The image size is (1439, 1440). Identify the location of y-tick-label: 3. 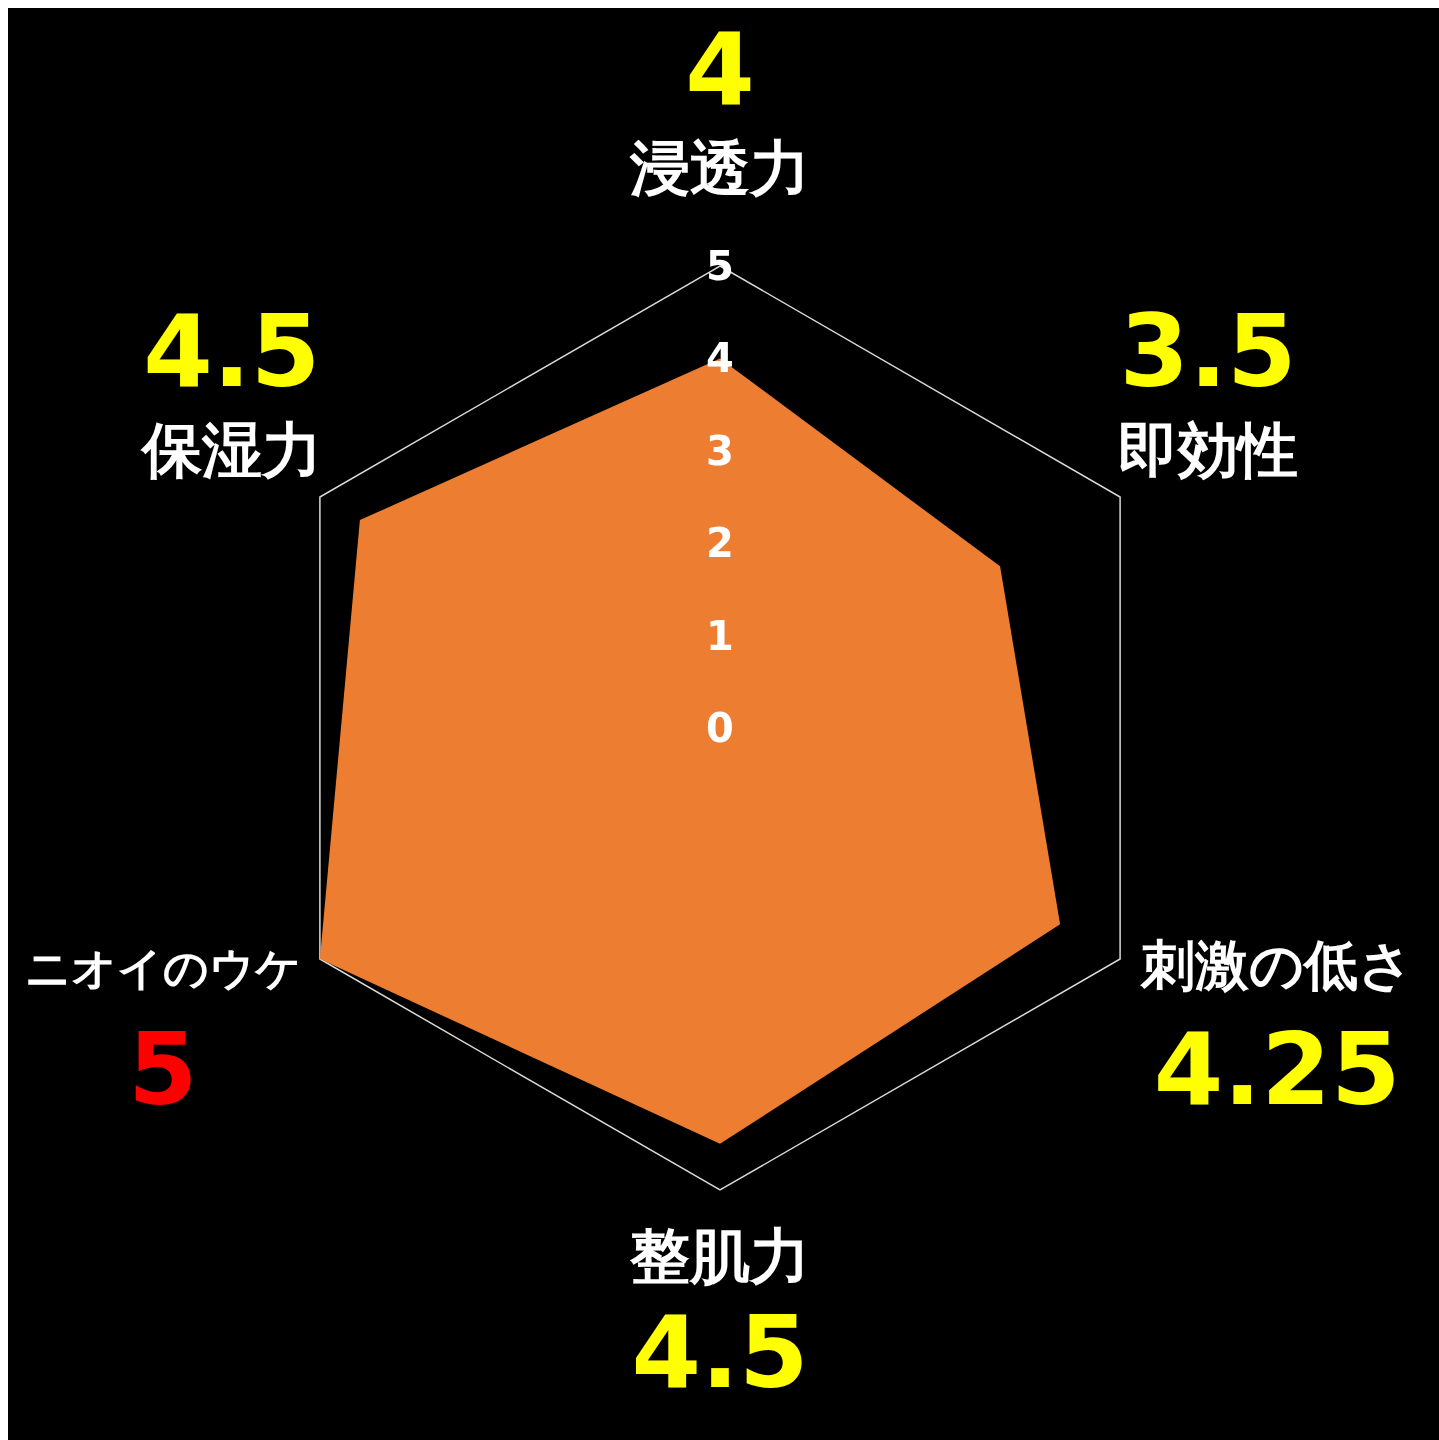
(720, 450).